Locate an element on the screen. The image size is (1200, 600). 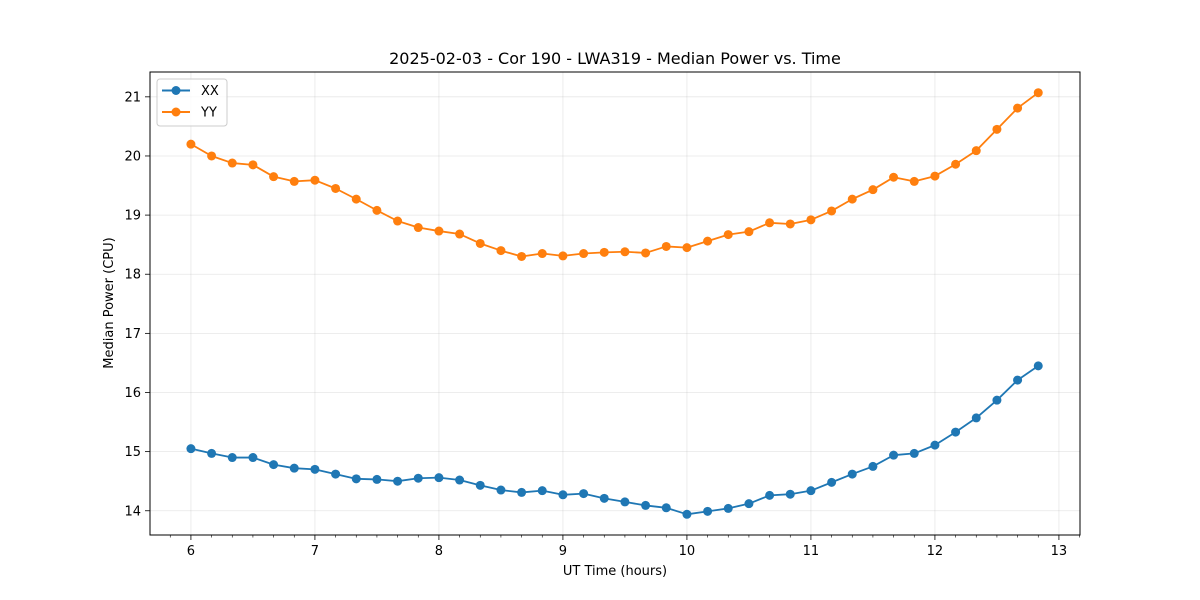
y-tick-label: 21 is located at coordinates (132, 97).